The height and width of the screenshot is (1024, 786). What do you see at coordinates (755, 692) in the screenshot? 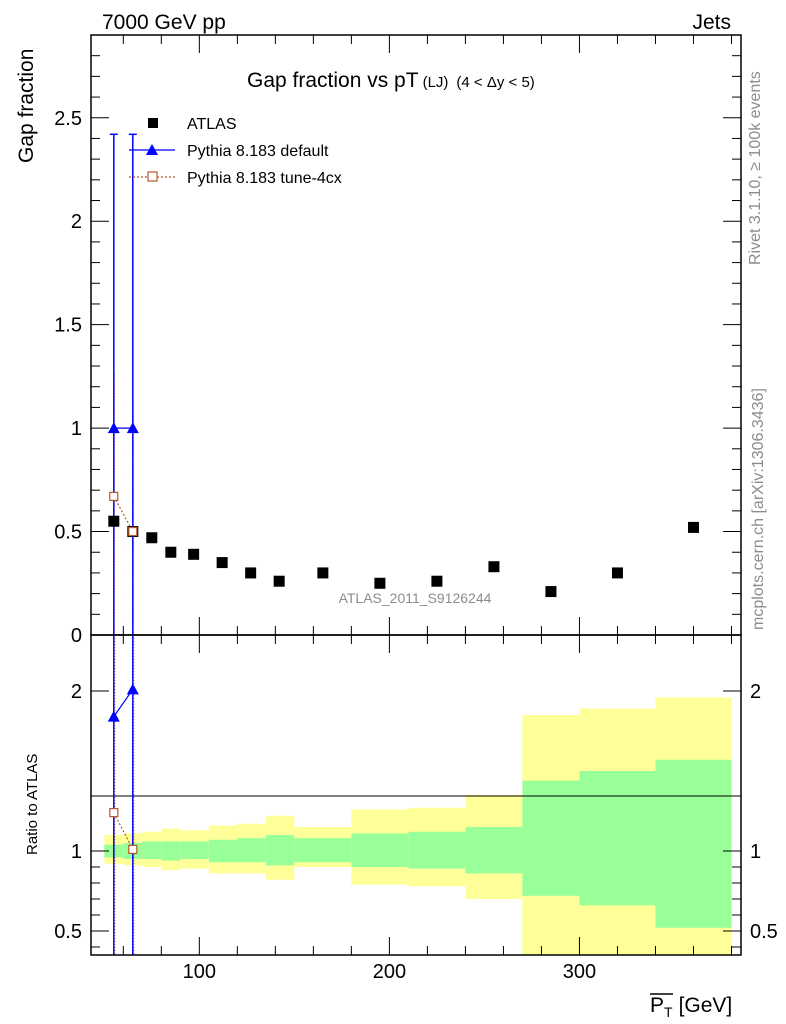
I see `y-tick-label-ratio-right: 2` at bounding box center [755, 692].